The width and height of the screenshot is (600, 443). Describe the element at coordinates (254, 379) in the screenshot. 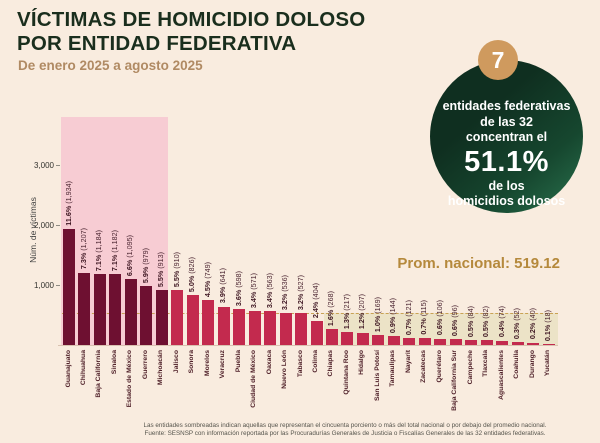

I see `x-axis-tick-label: Ciudad de México` at that location.